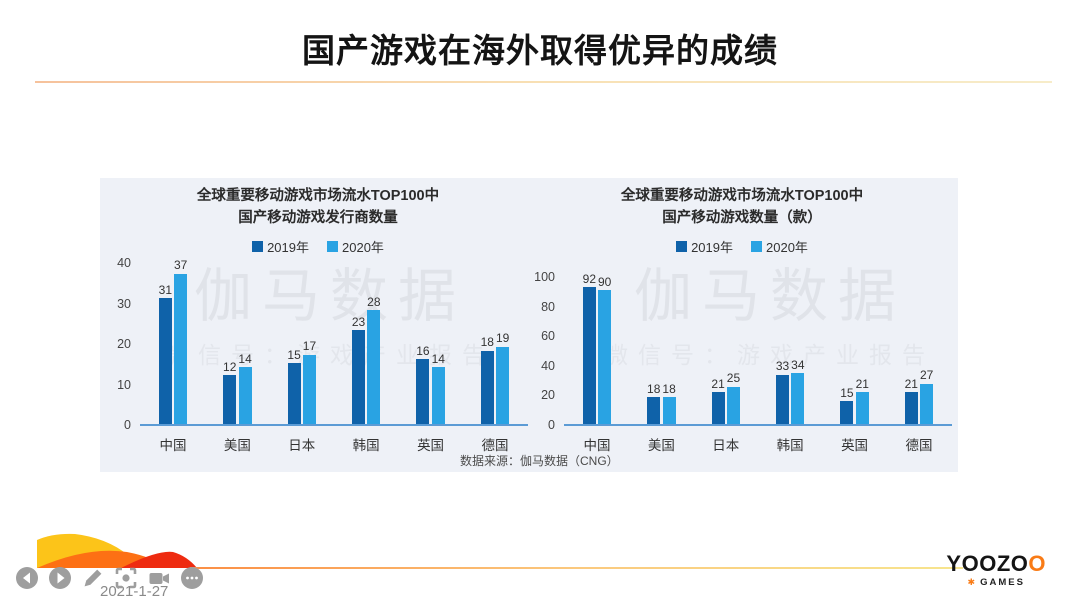 Image resolution: width=1080 pixels, height=608 pixels. What do you see at coordinates (181, 265) in the screenshot?
I see `bar-value-label: 37` at bounding box center [181, 265].